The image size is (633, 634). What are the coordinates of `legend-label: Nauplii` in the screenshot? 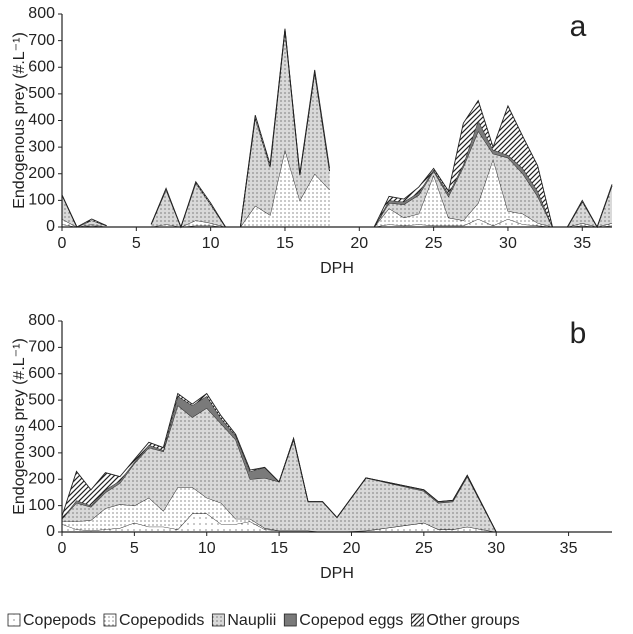 It's located at (251, 620).